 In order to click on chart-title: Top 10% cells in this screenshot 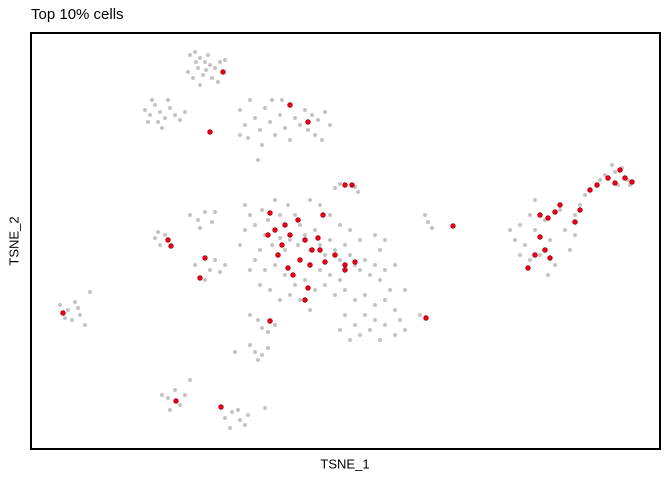, I will do `click(77, 14)`.